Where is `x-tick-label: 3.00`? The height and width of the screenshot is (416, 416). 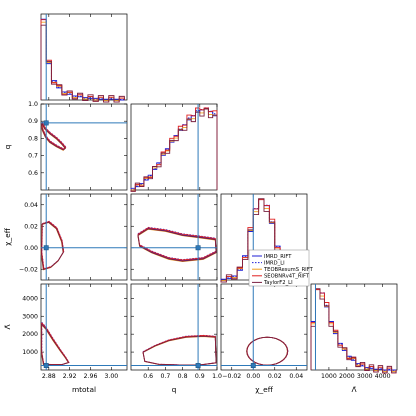
x-tick-label: 3.00 is located at coordinates (111, 376).